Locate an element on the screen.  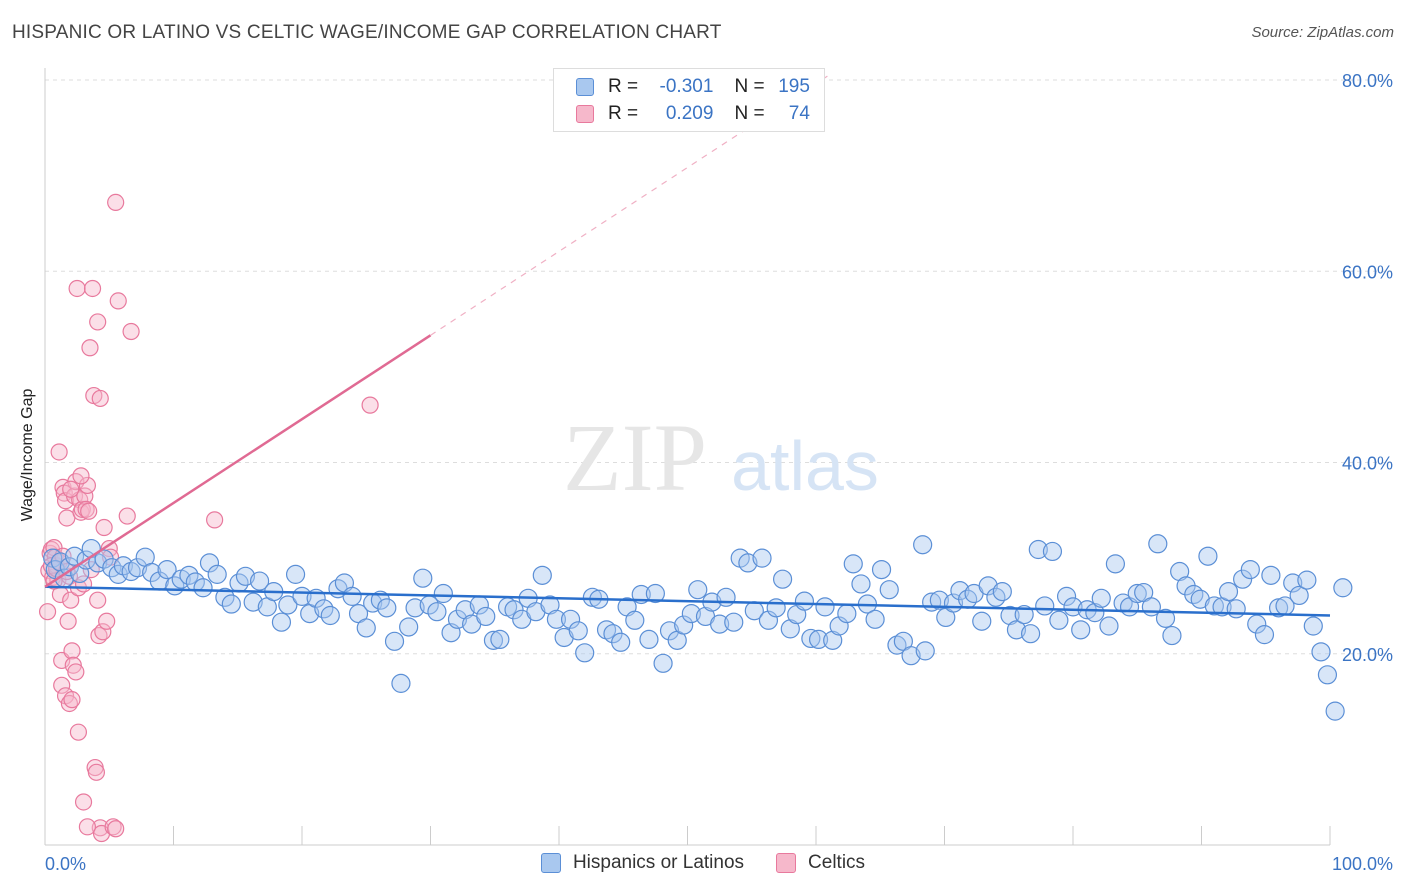
n-label: N = is located at coordinates (749, 113).